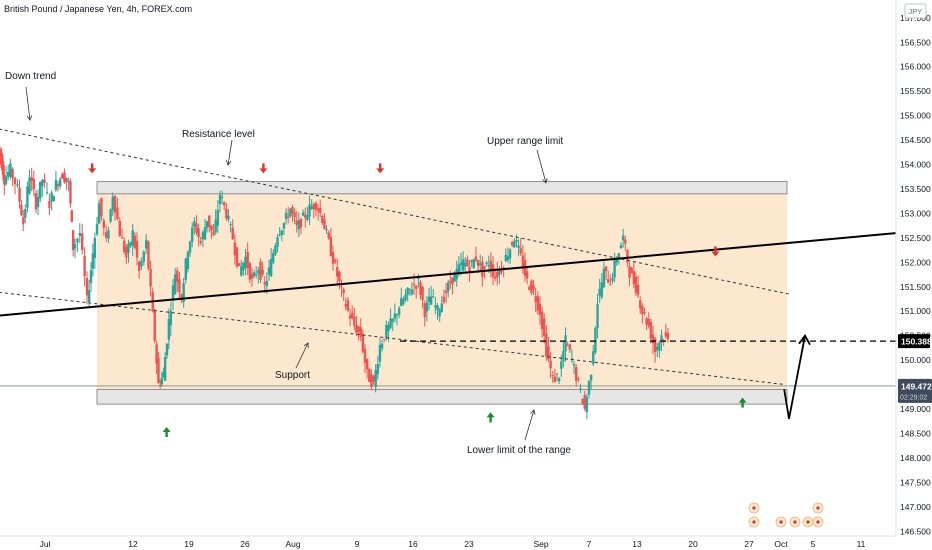 The height and width of the screenshot is (550, 932). Describe the element at coordinates (916, 342) in the screenshot. I see `level-badge-label: 150.388` at that location.